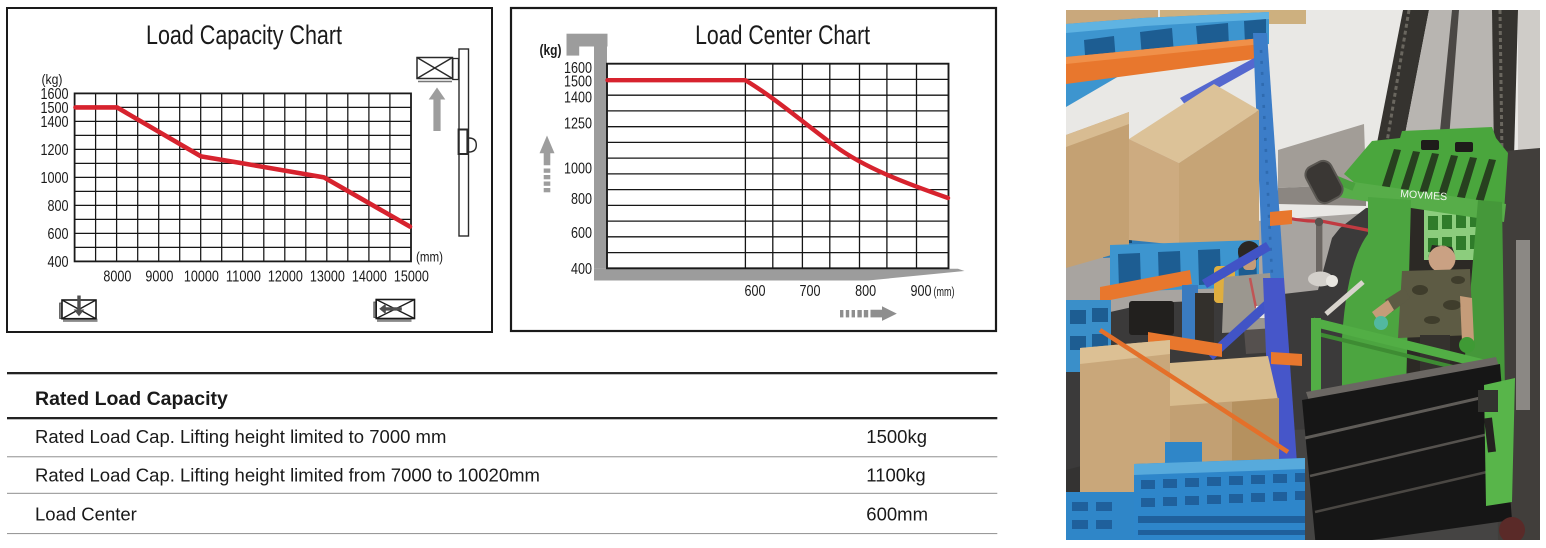 Image resolution: width=1546 pixels, height=548 pixels. I want to click on svg-text: Load Center, so click(86, 514).